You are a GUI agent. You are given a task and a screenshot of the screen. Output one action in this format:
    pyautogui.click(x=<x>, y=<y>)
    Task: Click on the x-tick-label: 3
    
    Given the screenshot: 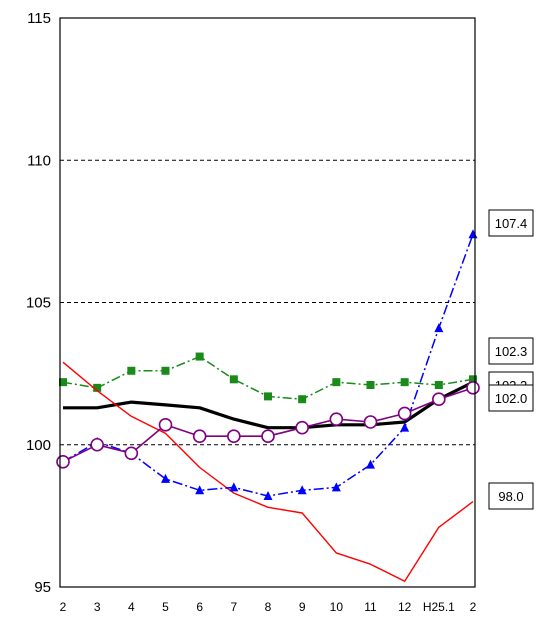 What is the action you would take?
    pyautogui.click(x=97, y=607)
    